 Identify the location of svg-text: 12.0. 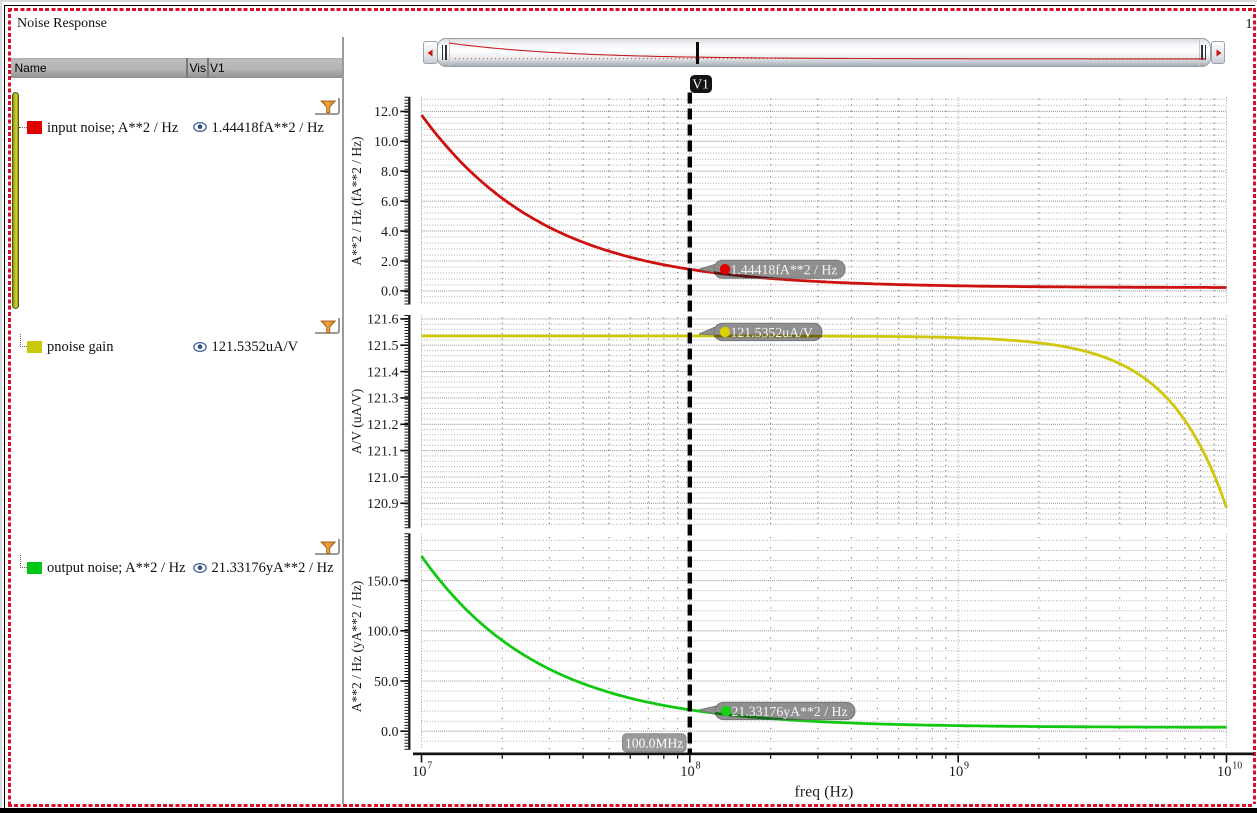
(386, 112).